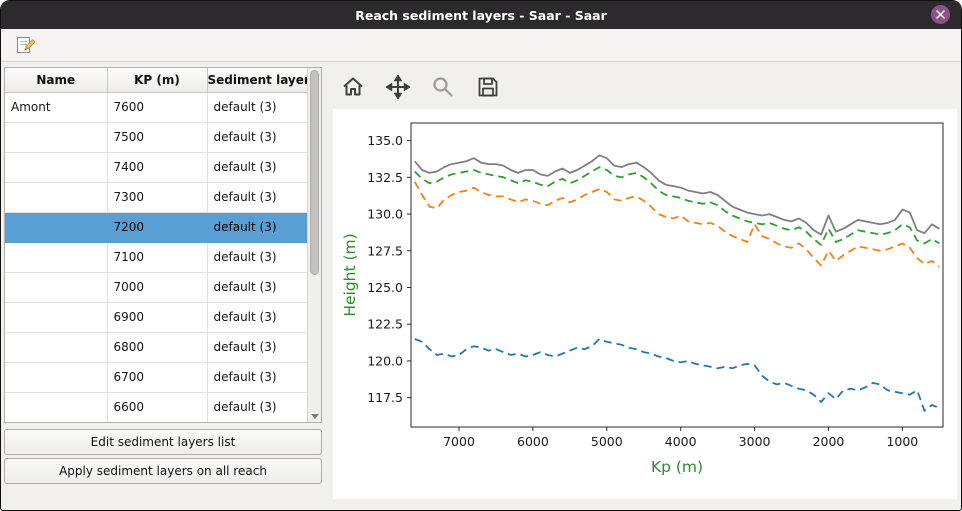 The width and height of the screenshot is (962, 511). I want to click on plot-pan-button, so click(398, 87).